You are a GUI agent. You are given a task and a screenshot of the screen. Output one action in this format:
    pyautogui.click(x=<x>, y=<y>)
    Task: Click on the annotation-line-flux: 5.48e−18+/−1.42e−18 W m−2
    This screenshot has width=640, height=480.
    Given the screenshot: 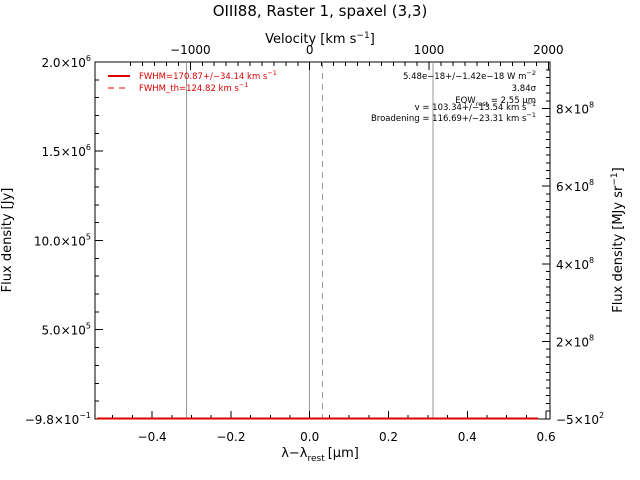 What is the action you would take?
    pyautogui.click(x=469, y=75)
    